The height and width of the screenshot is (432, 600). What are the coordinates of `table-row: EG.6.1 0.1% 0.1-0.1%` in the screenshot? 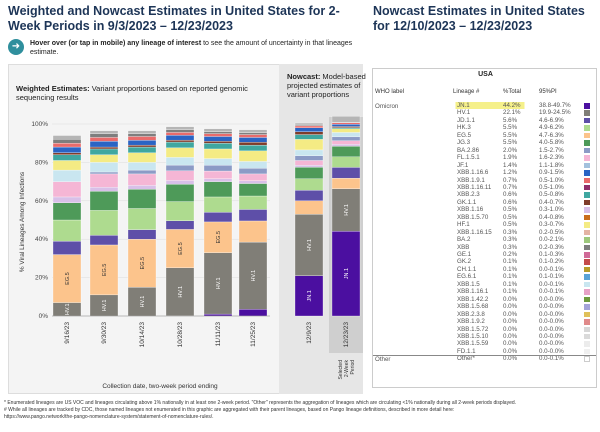 It's located at (484, 276).